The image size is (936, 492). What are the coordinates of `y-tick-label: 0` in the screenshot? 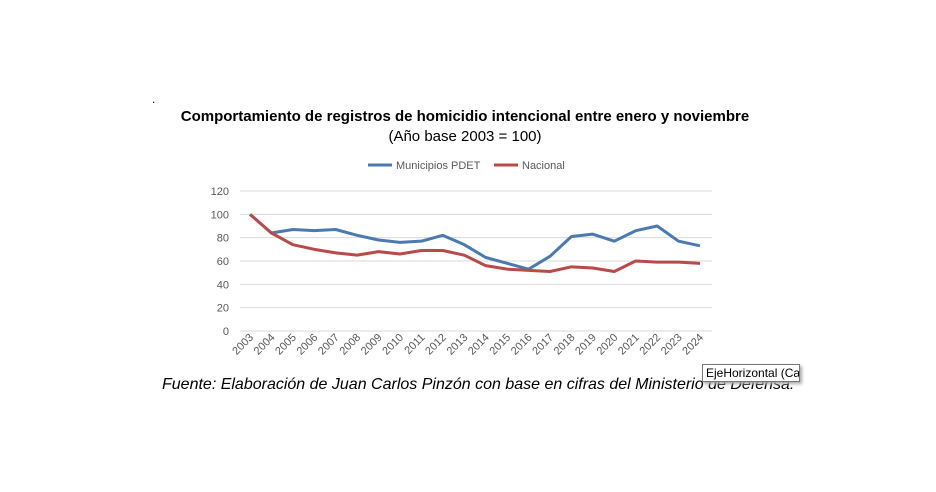 It's located at (226, 332).